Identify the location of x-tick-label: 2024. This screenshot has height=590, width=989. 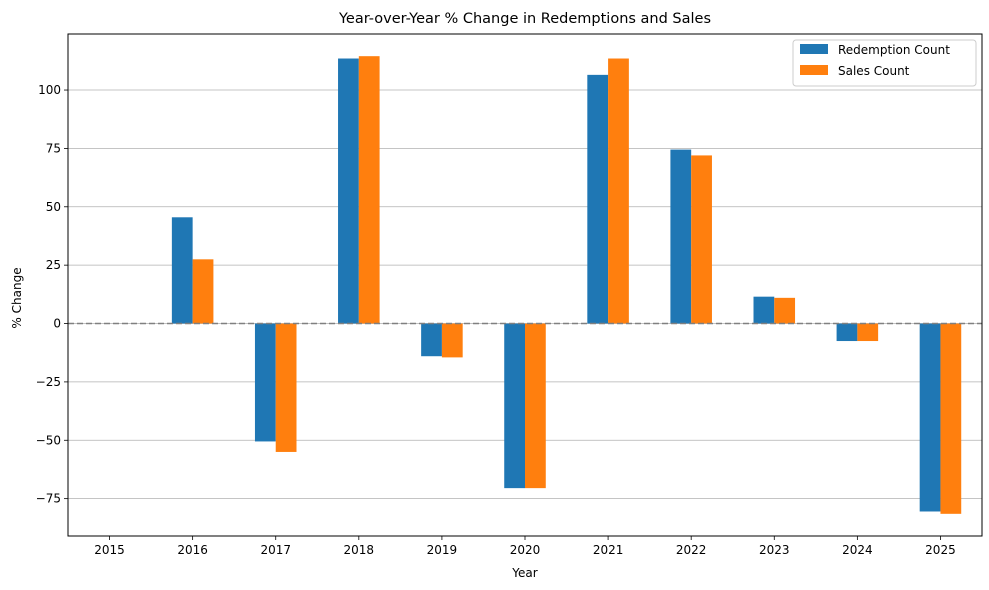
(857, 550).